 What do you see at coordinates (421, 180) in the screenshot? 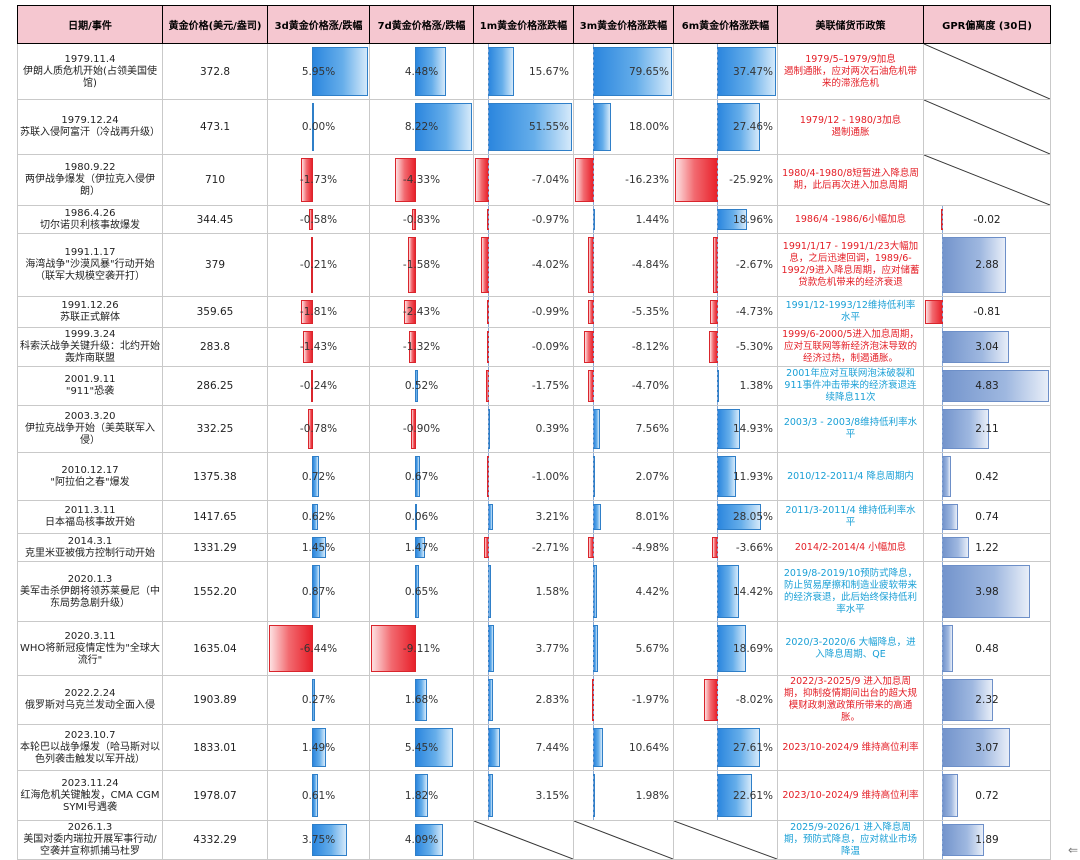
I see `change-d7-cell: -4.33%` at bounding box center [421, 180].